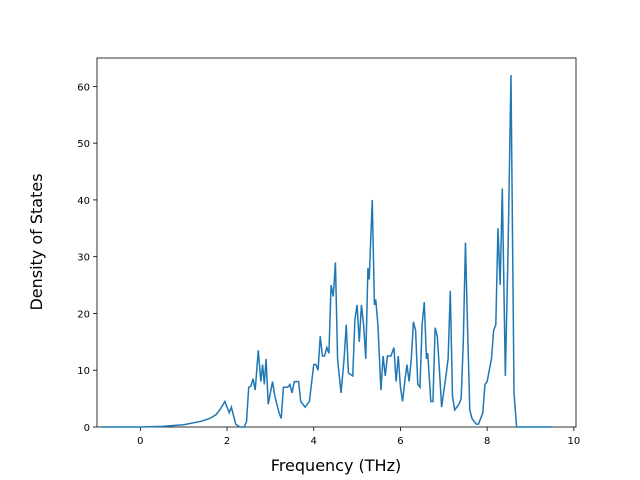  I want to click on x-tick-label: 6, so click(400, 441).